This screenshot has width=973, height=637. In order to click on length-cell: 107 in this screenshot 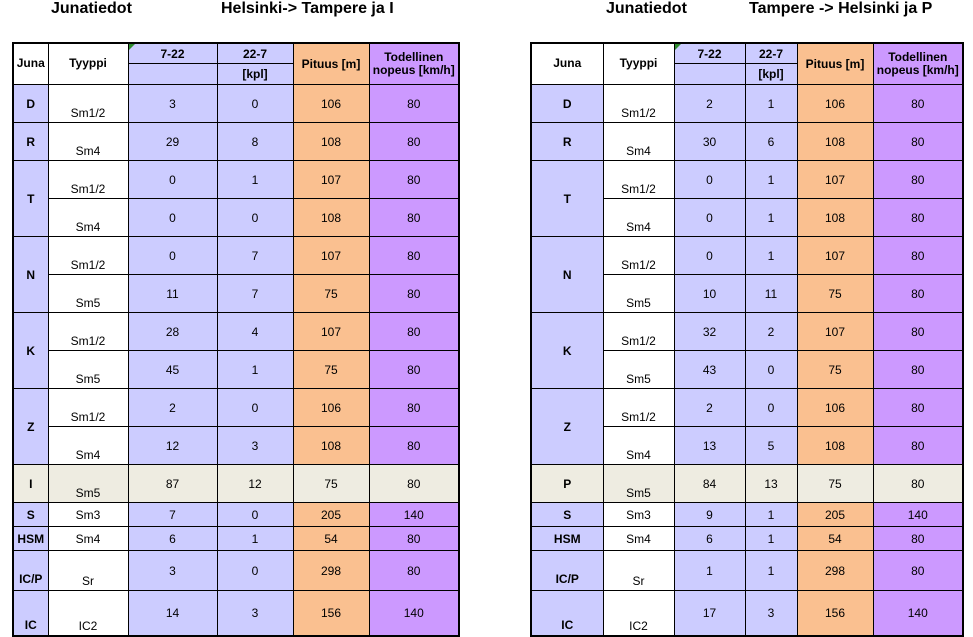, I will do `click(835, 179)`.